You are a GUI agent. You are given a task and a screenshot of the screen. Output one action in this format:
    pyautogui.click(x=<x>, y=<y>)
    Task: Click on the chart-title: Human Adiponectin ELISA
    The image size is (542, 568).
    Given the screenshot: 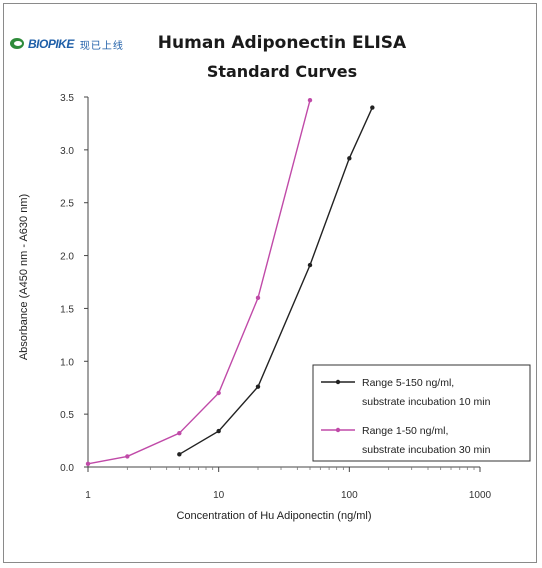 What is the action you would take?
    pyautogui.click(x=282, y=43)
    